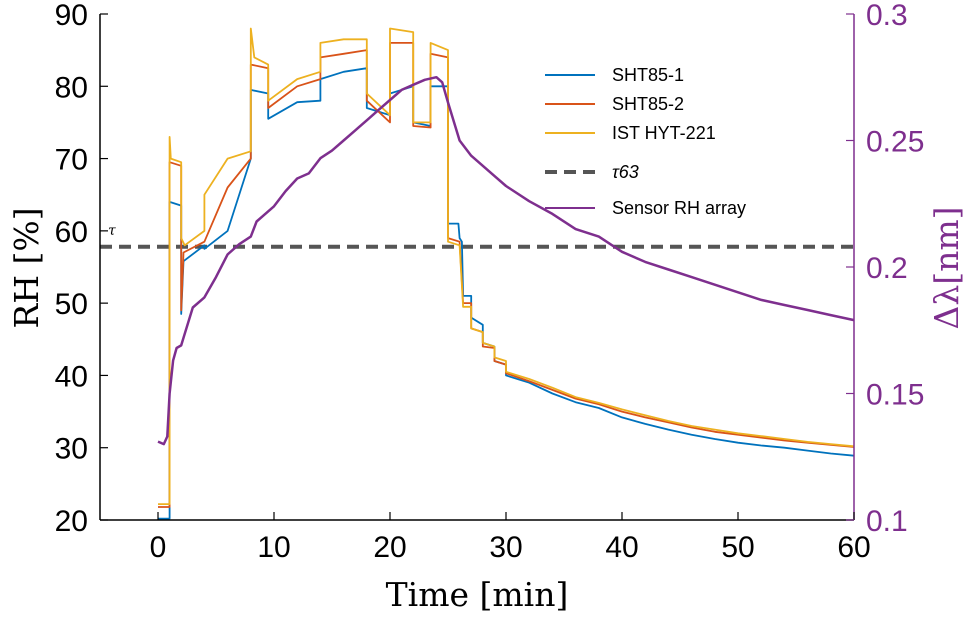 The height and width of the screenshot is (619, 980). I want to click on y-left-tick-label: 20, so click(71, 521).